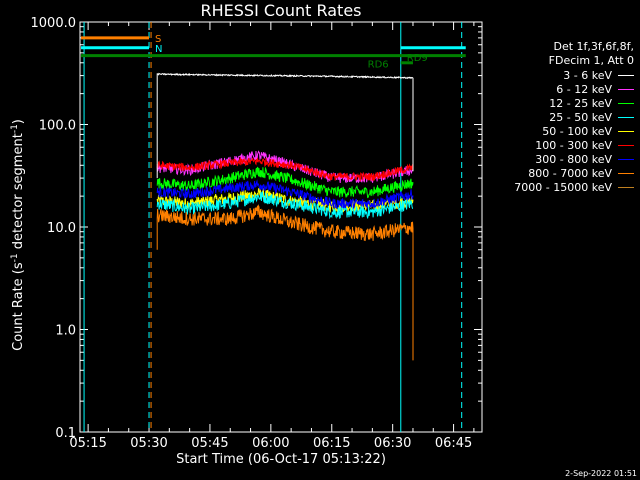  Describe the element at coordinates (601, 473) in the screenshot. I see `date-stamp: 2-Sep-2022 01:51` at that location.